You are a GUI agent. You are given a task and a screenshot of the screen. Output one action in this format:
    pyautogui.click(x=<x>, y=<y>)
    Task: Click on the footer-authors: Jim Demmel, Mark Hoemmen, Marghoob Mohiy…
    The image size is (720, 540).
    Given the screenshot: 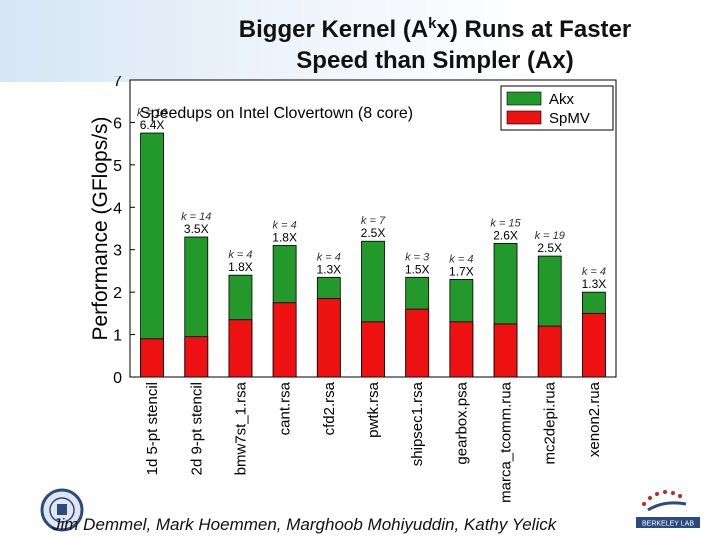 What is the action you would take?
    pyautogui.click(x=304, y=524)
    